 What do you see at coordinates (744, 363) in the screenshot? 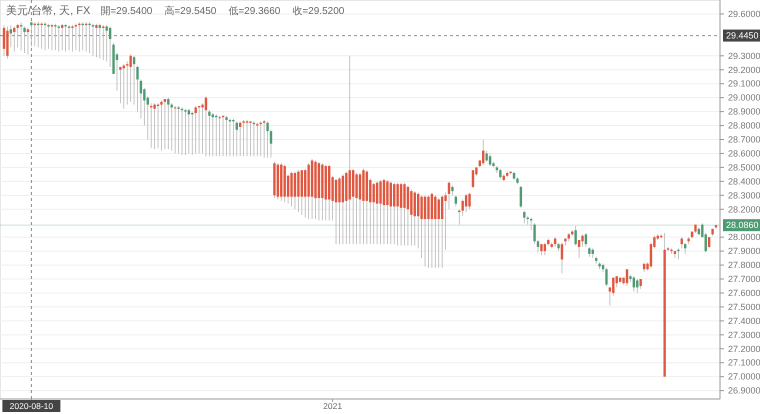
I see `y-tick-label: 27.1000` at bounding box center [744, 363].